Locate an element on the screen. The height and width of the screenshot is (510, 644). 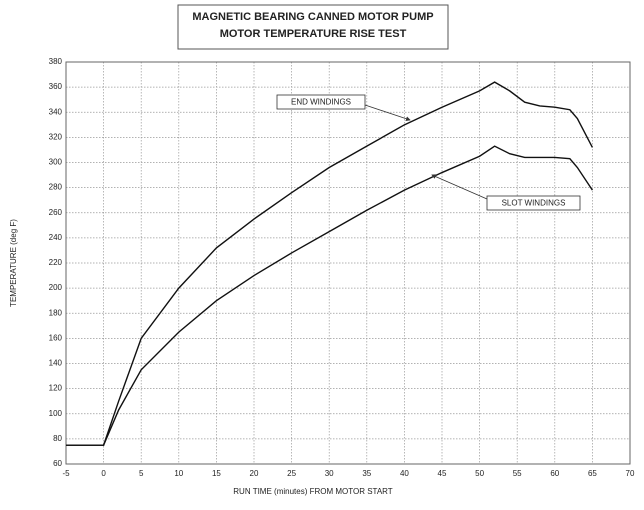
x-tick-label: 55 is located at coordinates (517, 473).